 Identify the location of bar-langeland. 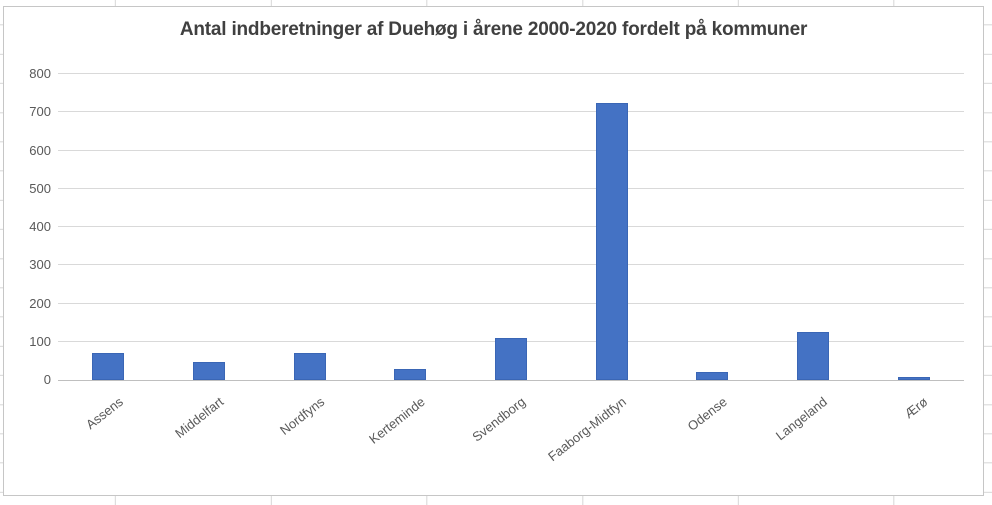
(813, 356).